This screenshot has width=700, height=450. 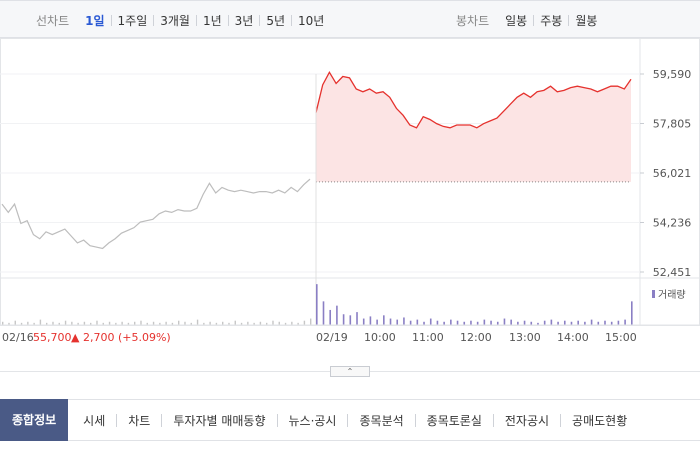 I want to click on time-tick-label: 10:00, so click(x=380, y=337).